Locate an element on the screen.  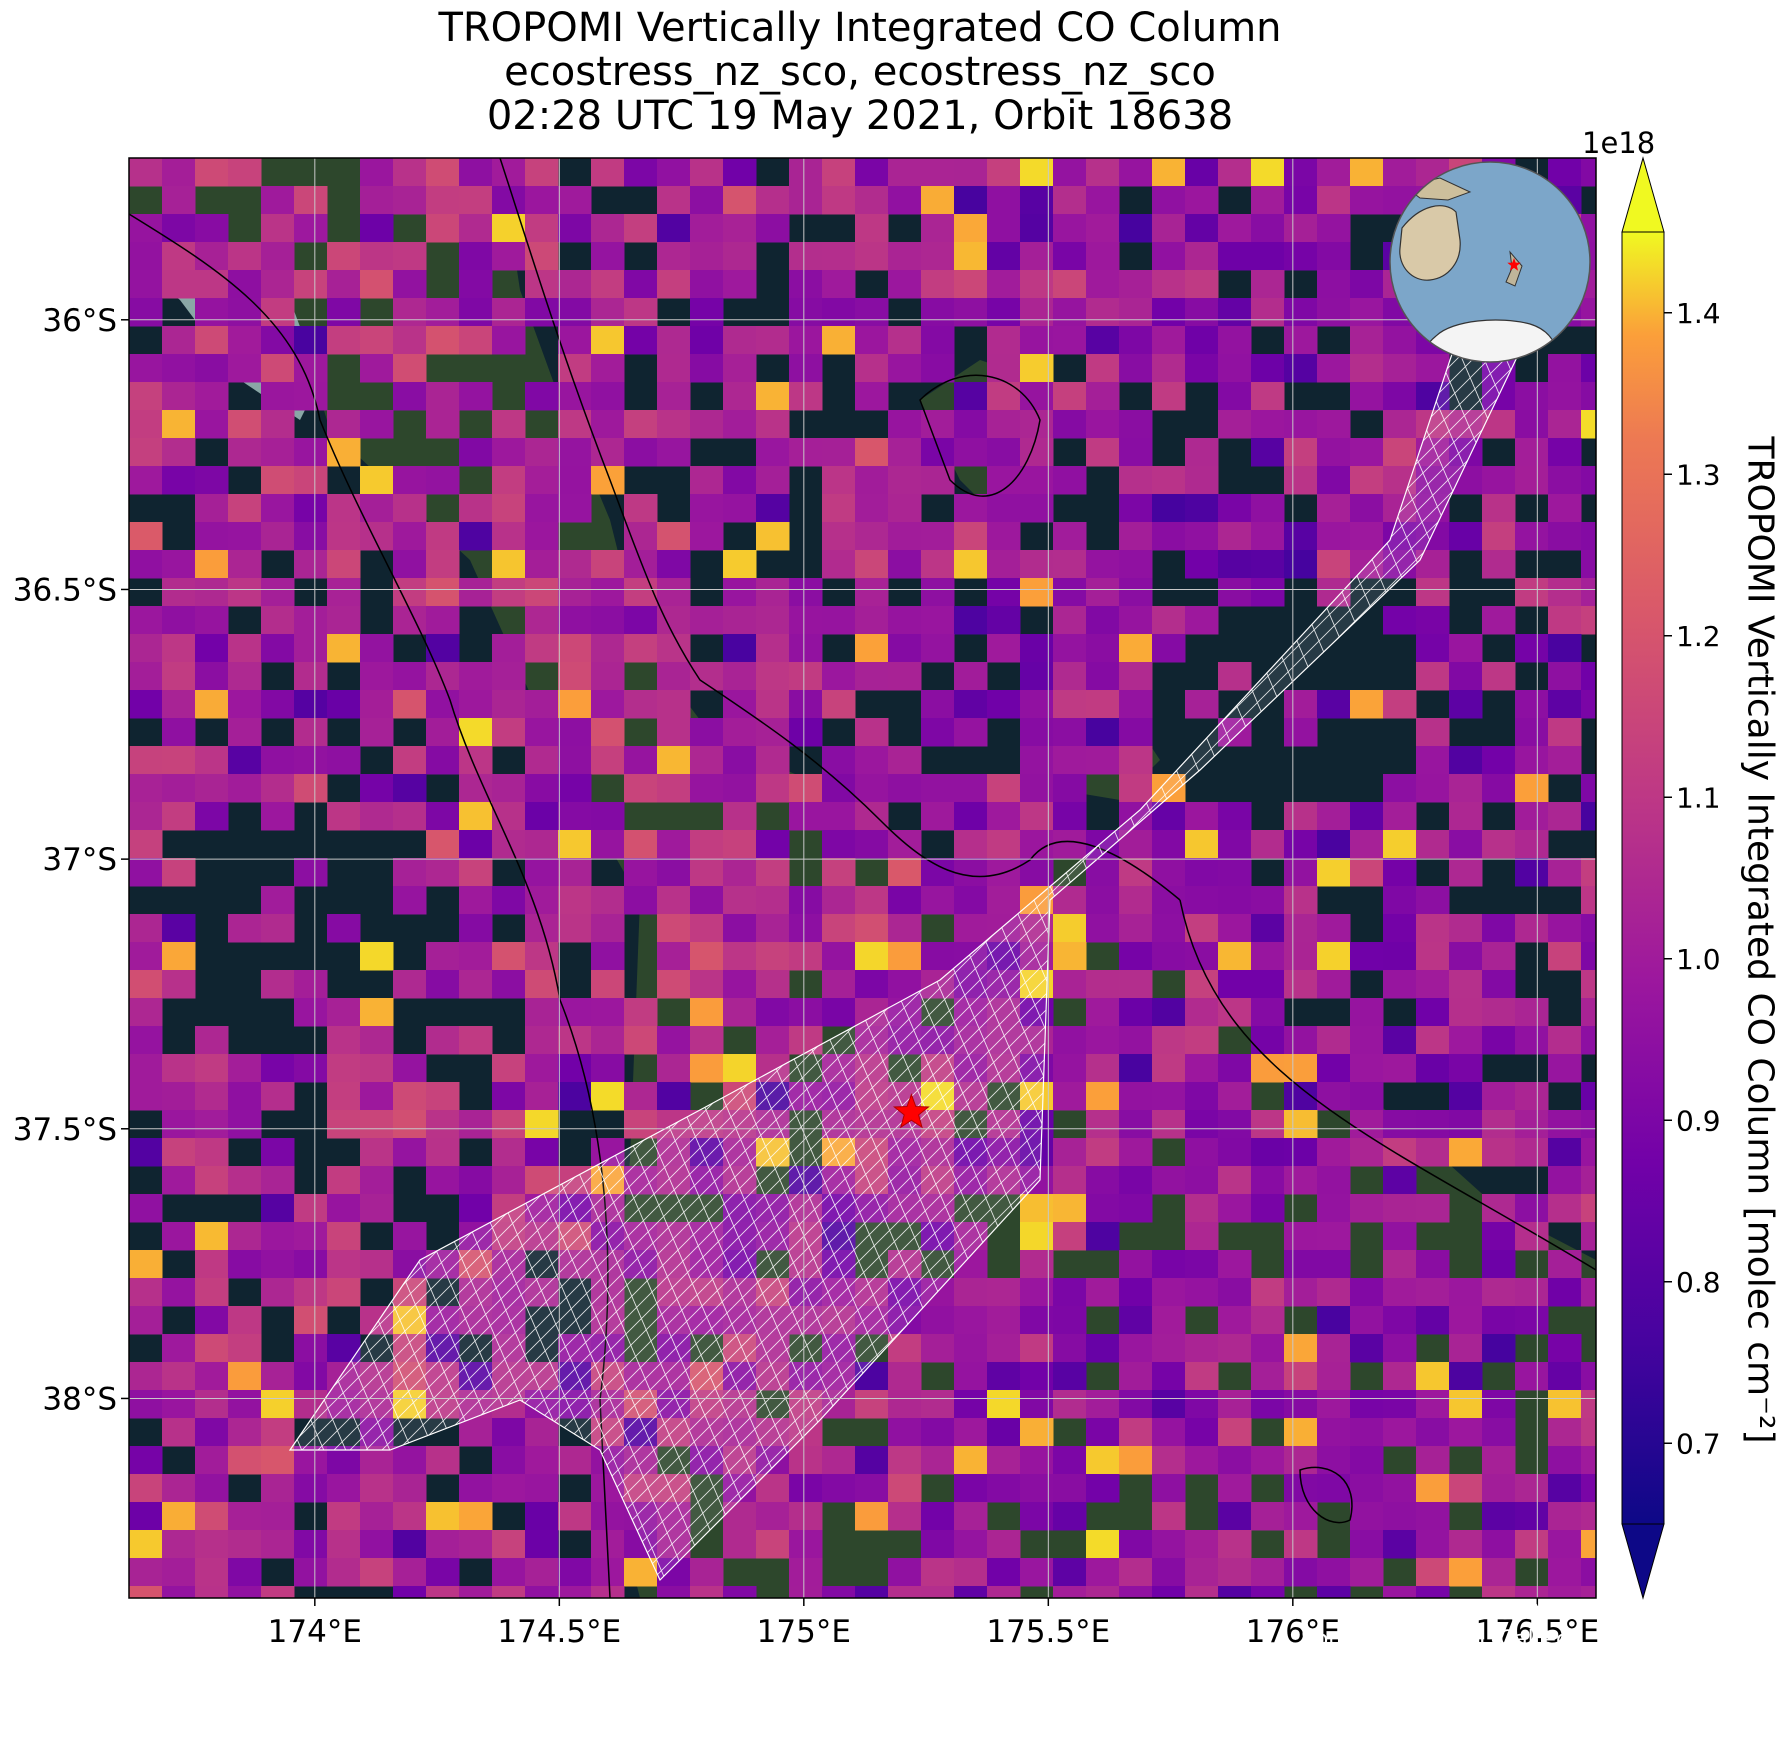
longitude-tick-label: 175.5°E is located at coordinates (1048, 1632).